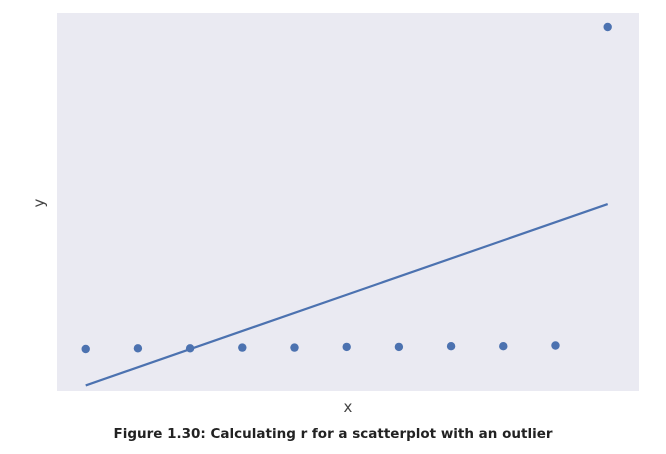  I want to click on x-axis-label: x, so click(348, 407).